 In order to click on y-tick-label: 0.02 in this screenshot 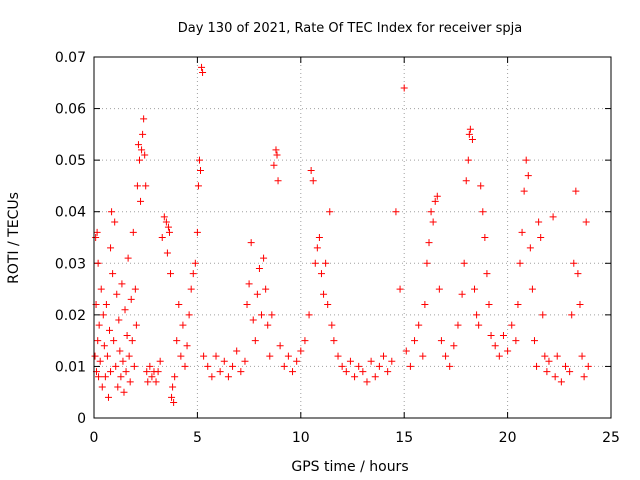, I will do `click(70, 316)`.